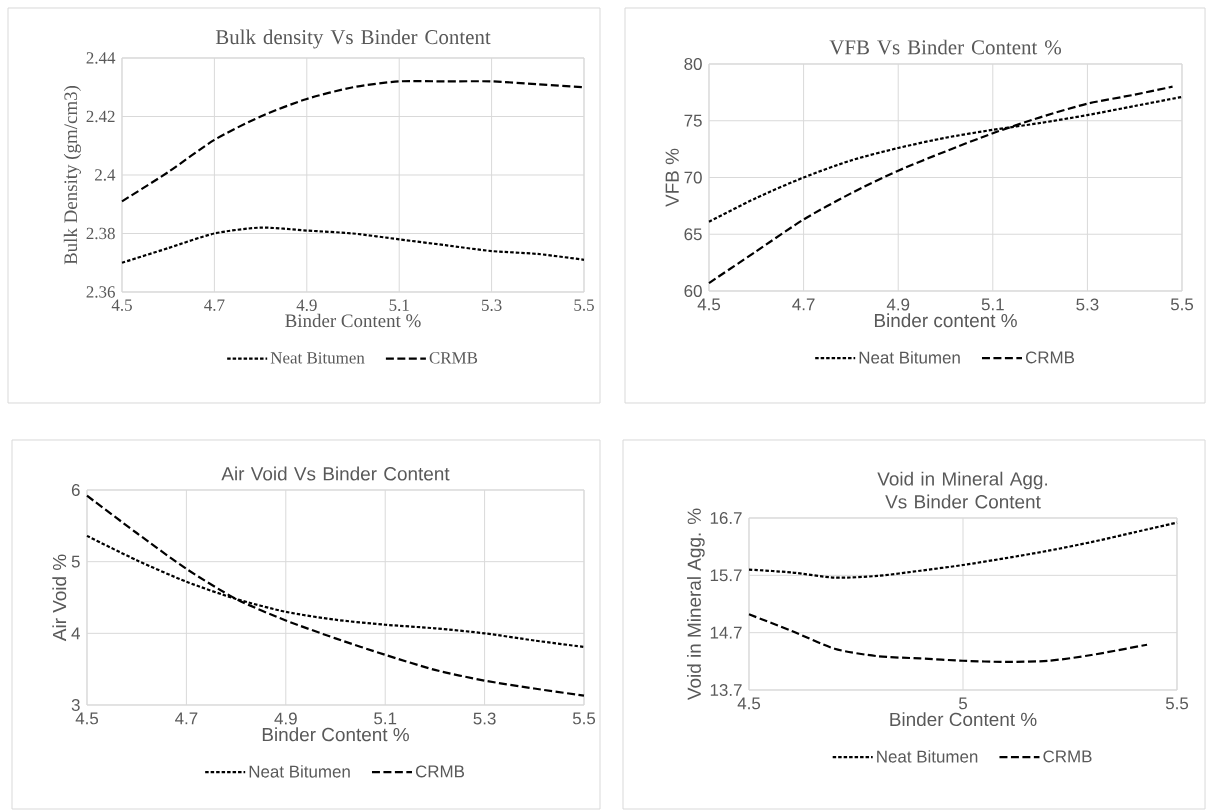 The image size is (1212, 810). Describe the element at coordinates (945, 320) in the screenshot. I see `x-axis-title: Binder content %` at that location.